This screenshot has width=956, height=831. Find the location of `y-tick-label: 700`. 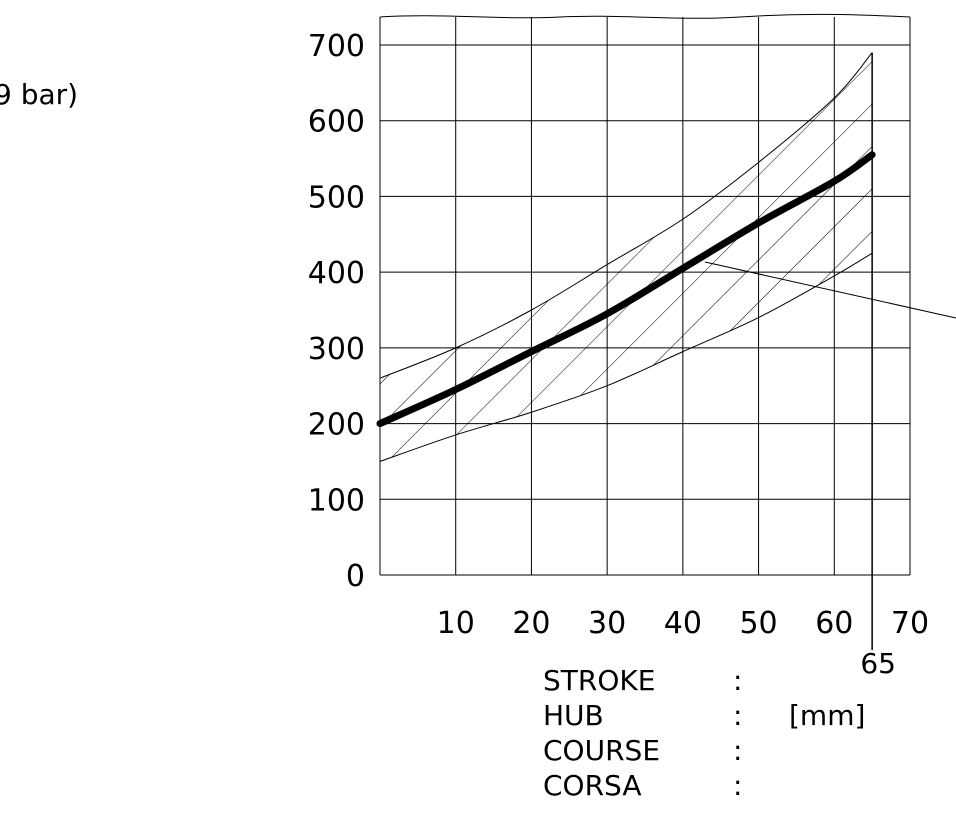

y-tick-label: 700 is located at coordinates (336, 46).